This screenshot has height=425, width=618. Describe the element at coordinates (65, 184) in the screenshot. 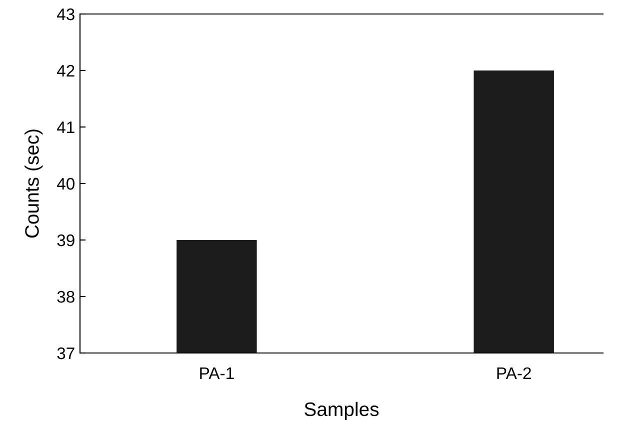

I see `y-tick-label: 40` at that location.